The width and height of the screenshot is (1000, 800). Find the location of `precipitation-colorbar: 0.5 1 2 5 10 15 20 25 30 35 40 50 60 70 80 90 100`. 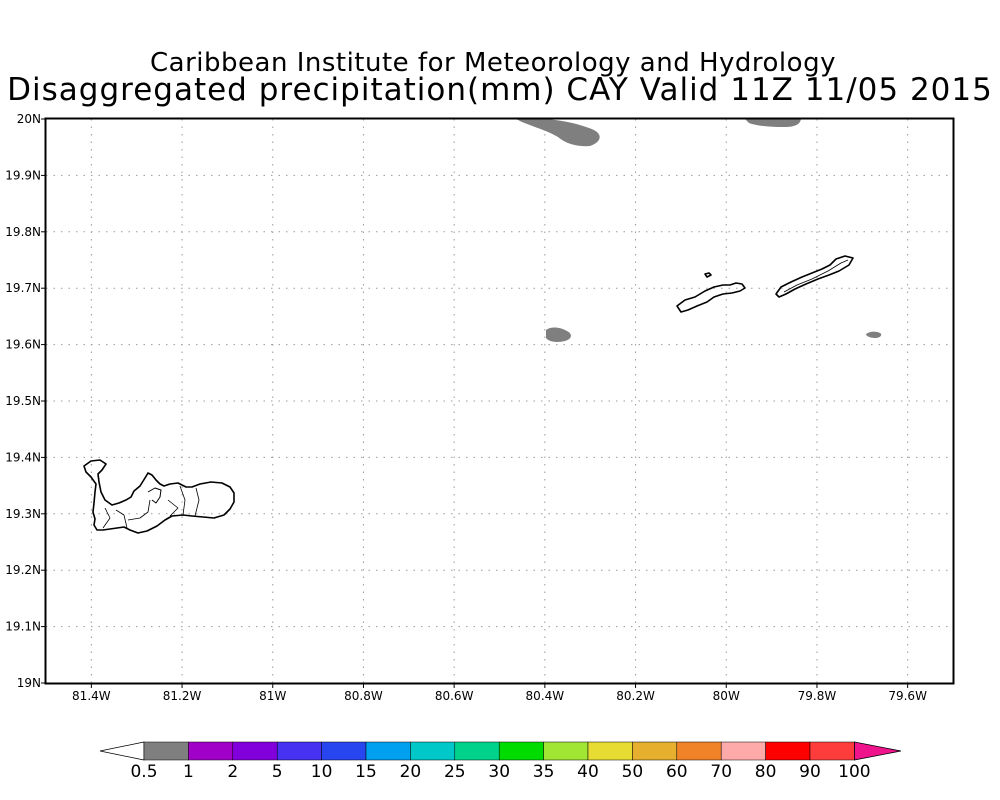

precipitation-colorbar: 0.5 1 2 5 10 15 20 25 30 35 40 50 60 70 80 90 100 is located at coordinates (500, 761).